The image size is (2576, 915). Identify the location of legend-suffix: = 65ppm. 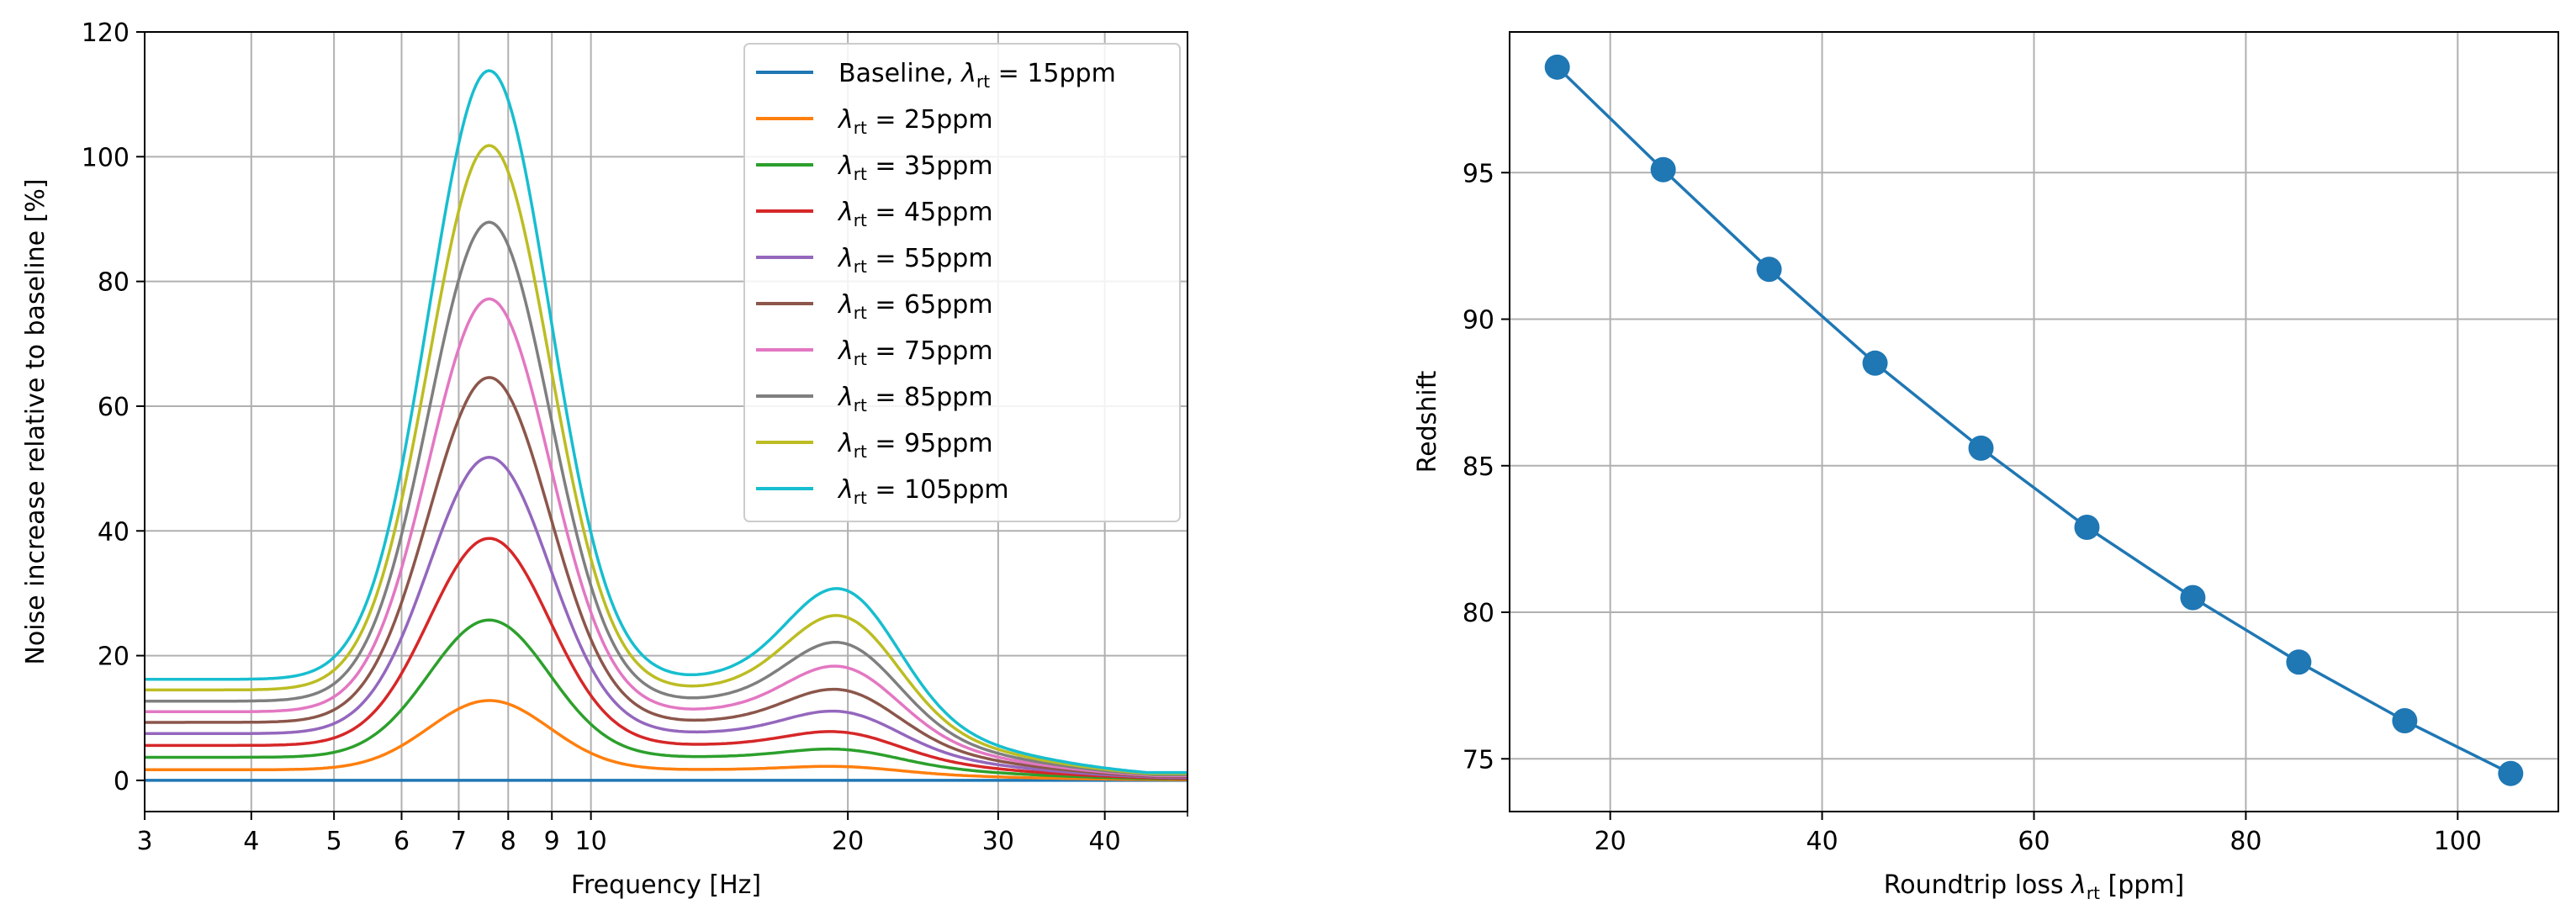
(930, 305).